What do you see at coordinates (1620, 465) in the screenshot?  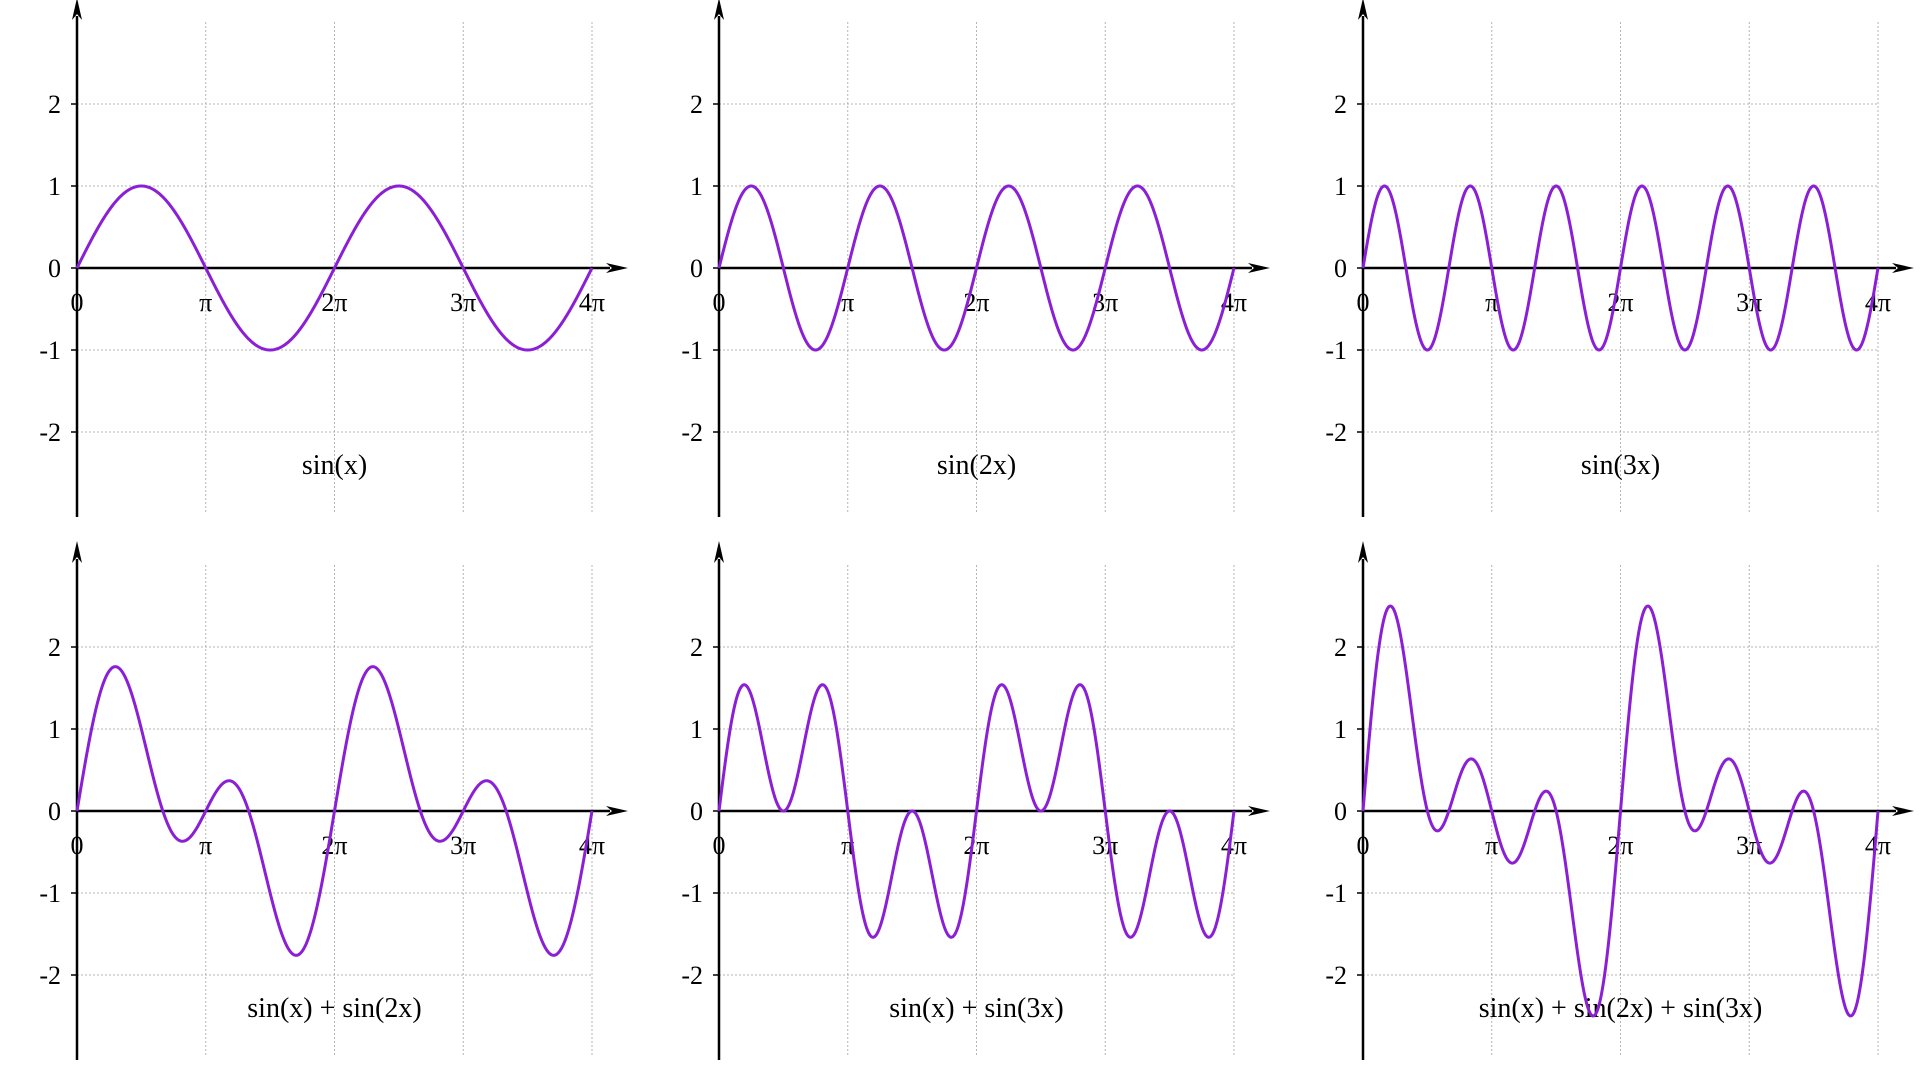 I see `chart-title: sin(3x)` at bounding box center [1620, 465].